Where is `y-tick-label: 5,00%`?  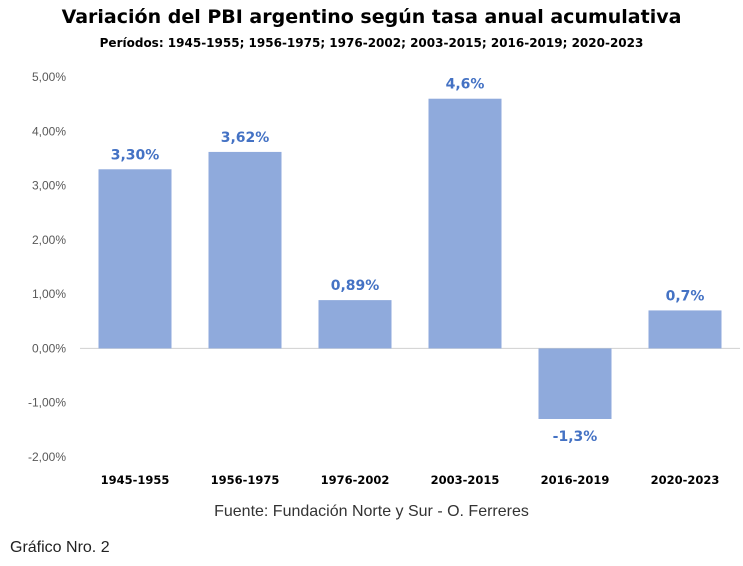 y-tick-label: 5,00% is located at coordinates (49, 77).